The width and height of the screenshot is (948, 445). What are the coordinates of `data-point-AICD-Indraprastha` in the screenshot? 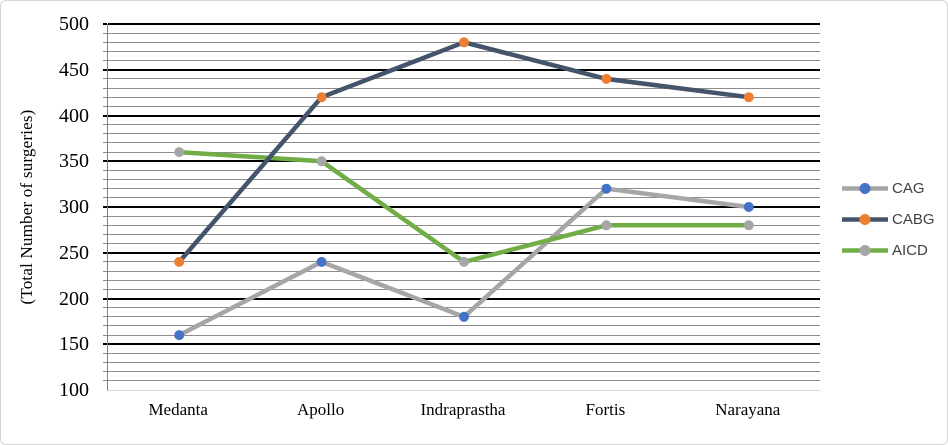 It's located at (464, 261).